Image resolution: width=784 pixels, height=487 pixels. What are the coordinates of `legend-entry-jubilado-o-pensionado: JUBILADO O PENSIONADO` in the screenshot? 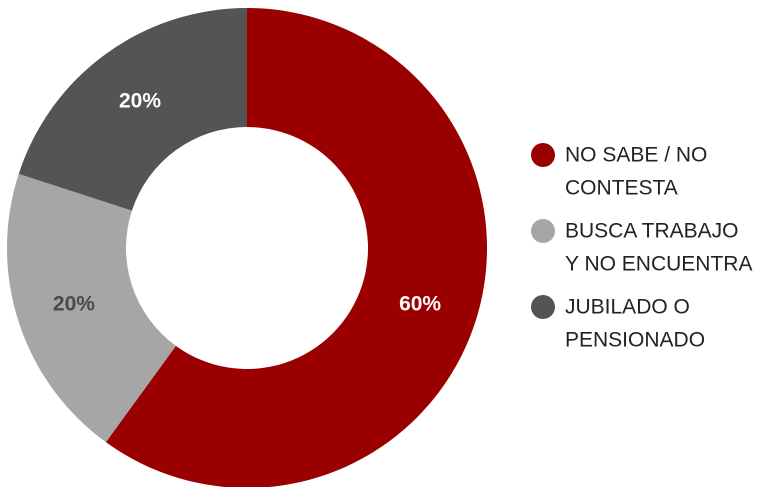 It's located at (618, 323).